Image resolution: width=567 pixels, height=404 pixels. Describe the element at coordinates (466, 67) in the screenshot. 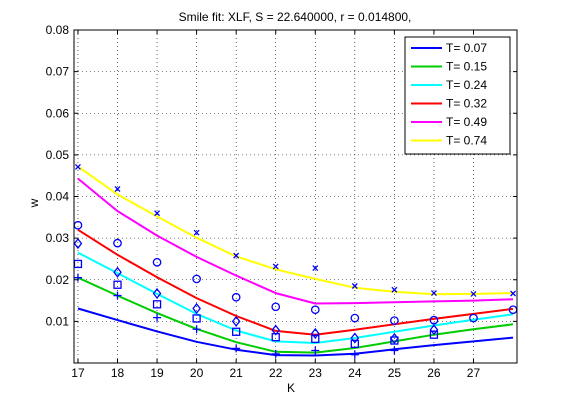

I see `legend-label-2: T= 0.15` at that location.